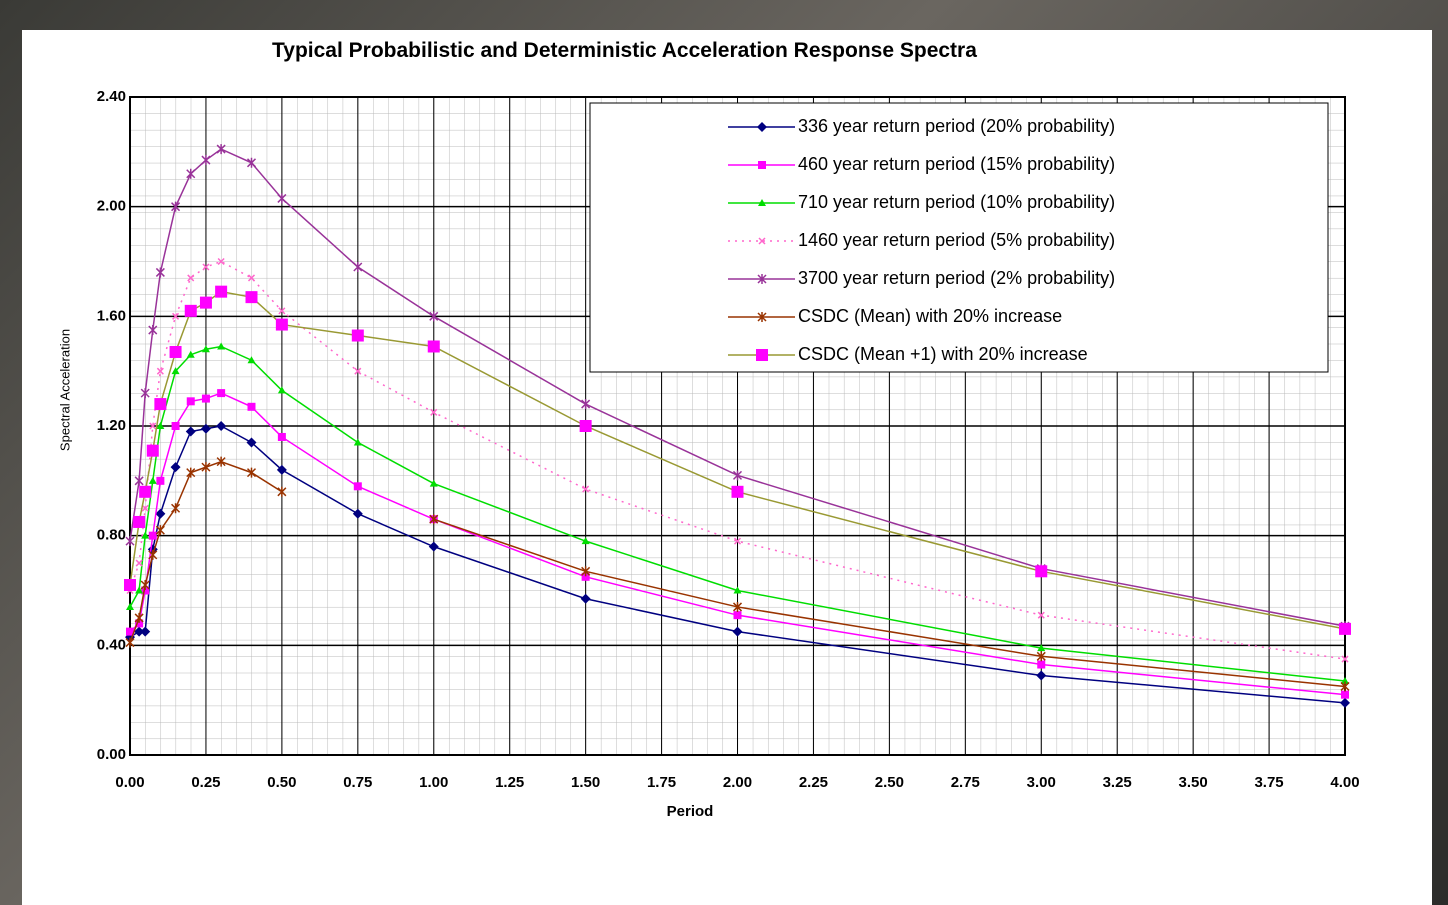  Describe the element at coordinates (281, 782) in the screenshot. I see `x-tick-label: 0.50` at that location.